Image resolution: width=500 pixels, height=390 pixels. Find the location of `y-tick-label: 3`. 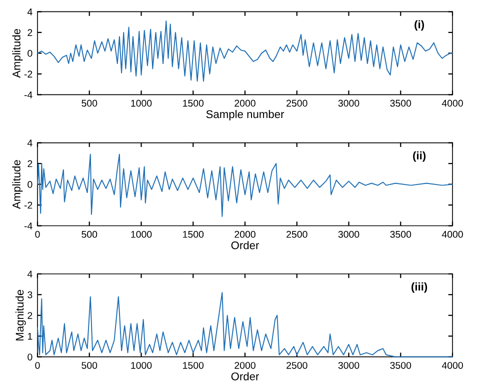

y-tick-label: 3 is located at coordinates (30, 294).